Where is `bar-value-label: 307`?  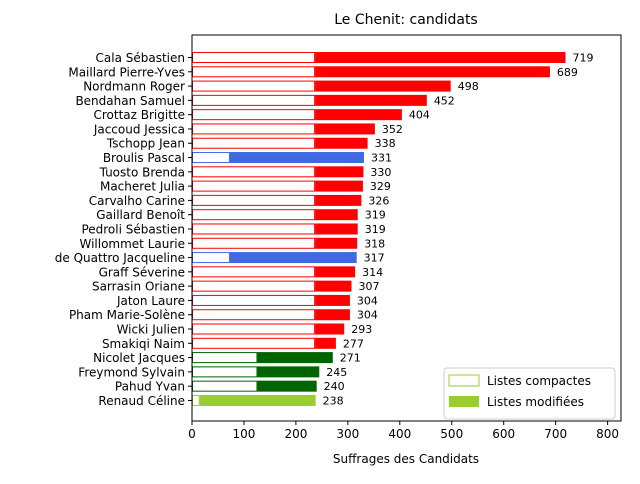
bar-value-label: 307 is located at coordinates (368, 286).